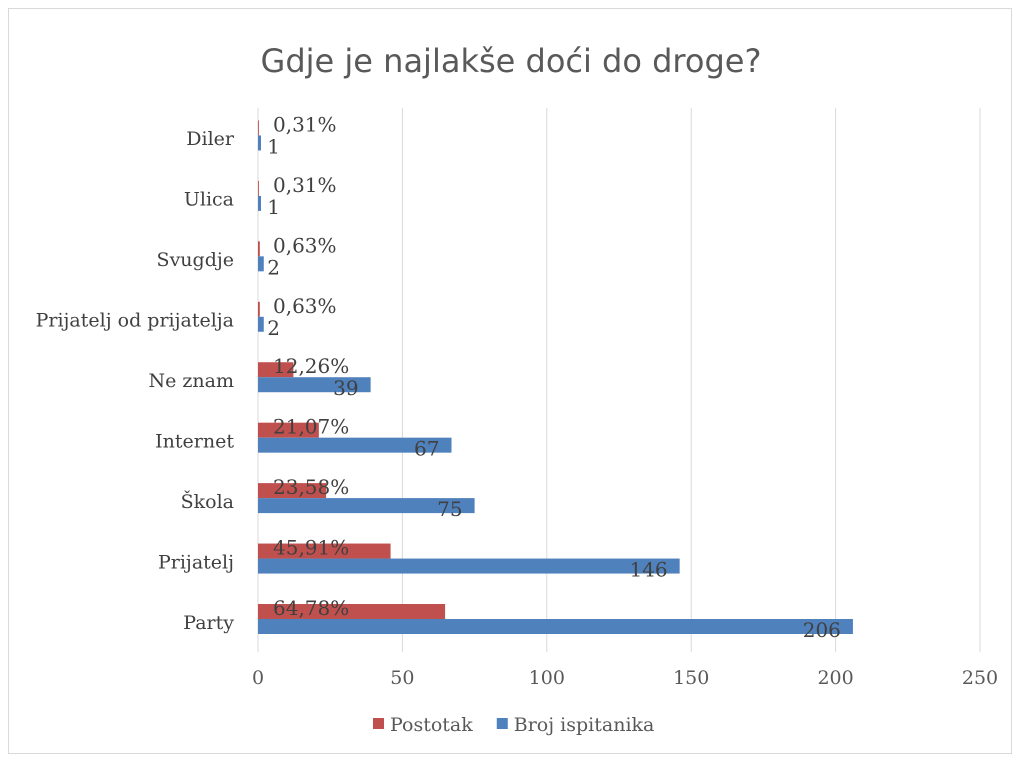  What do you see at coordinates (502, 723) in the screenshot?
I see `legend-swatch-broj-ispitanika` at bounding box center [502, 723].